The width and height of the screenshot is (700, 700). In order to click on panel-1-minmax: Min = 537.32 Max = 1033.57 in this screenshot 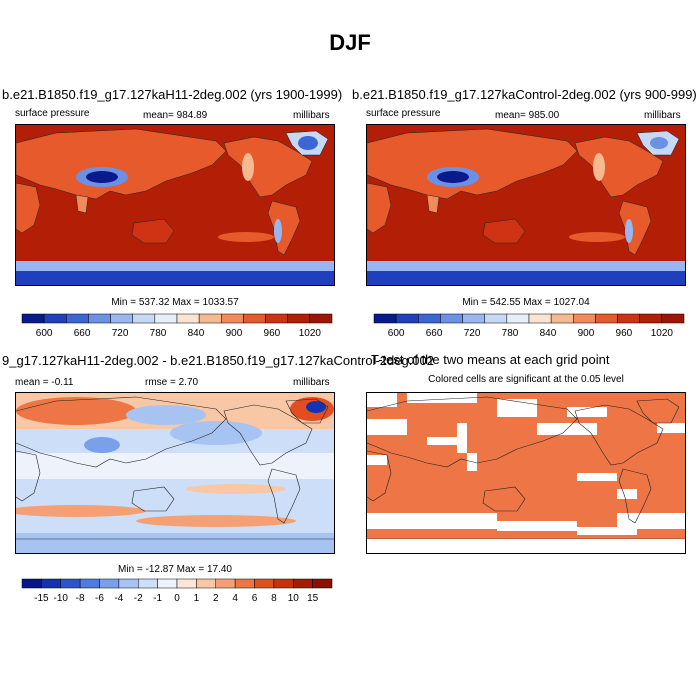, I will do `click(175, 302)`.